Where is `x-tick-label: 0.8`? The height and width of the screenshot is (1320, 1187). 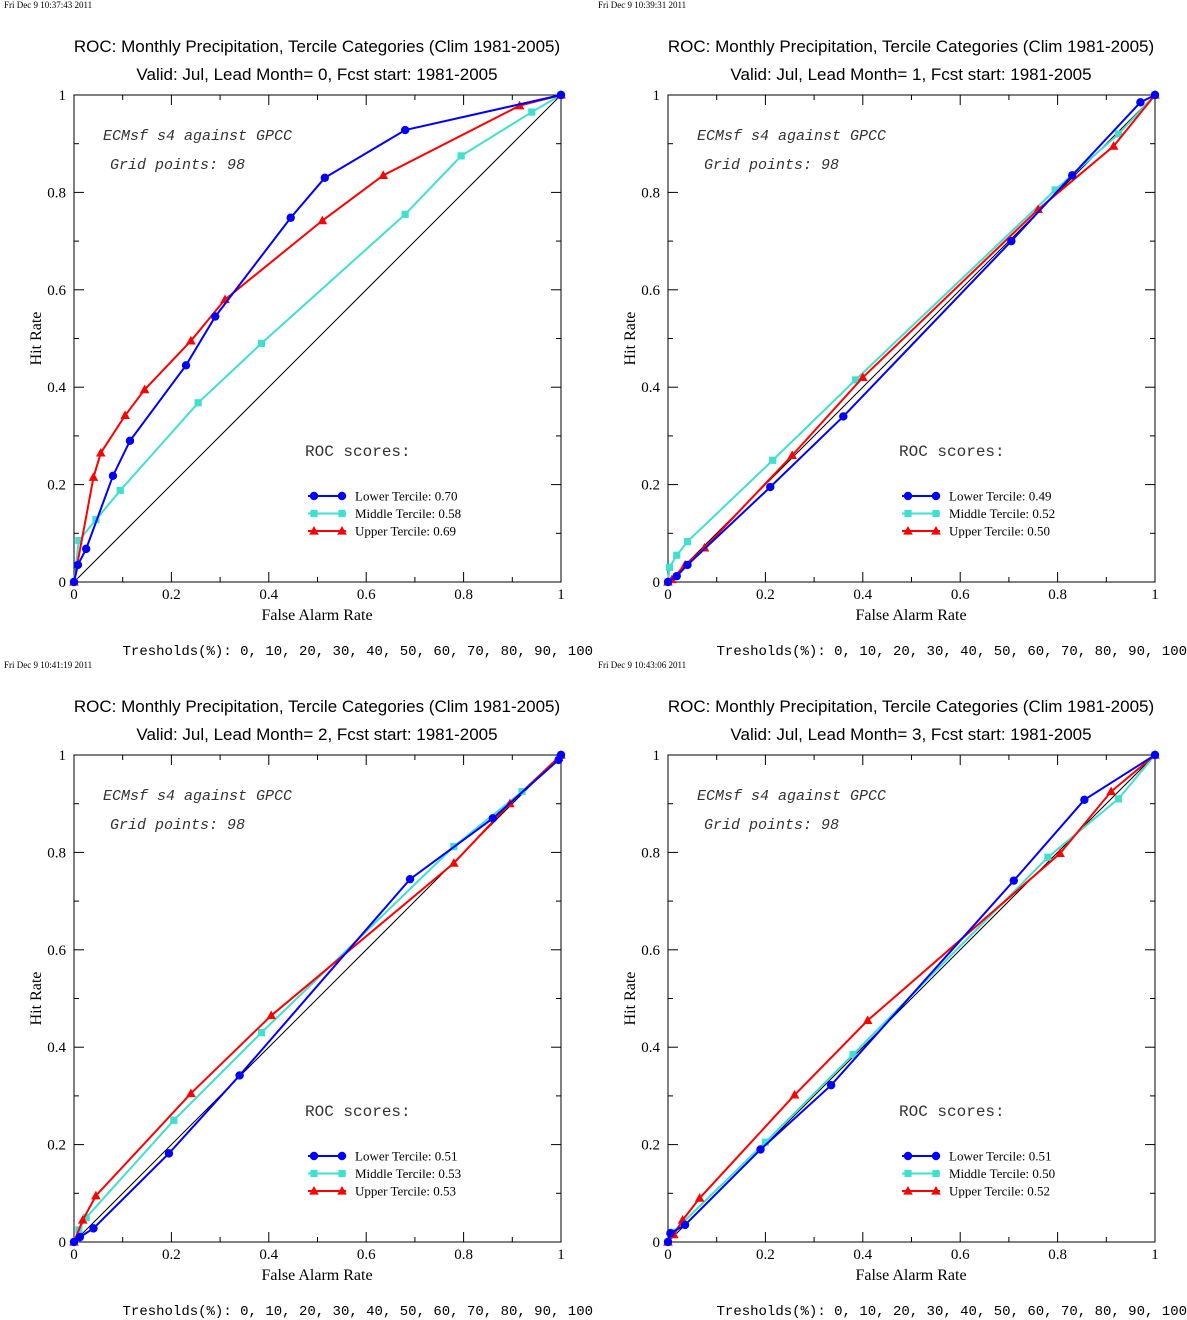
x-tick-label: 0.8 is located at coordinates (463, 1255).